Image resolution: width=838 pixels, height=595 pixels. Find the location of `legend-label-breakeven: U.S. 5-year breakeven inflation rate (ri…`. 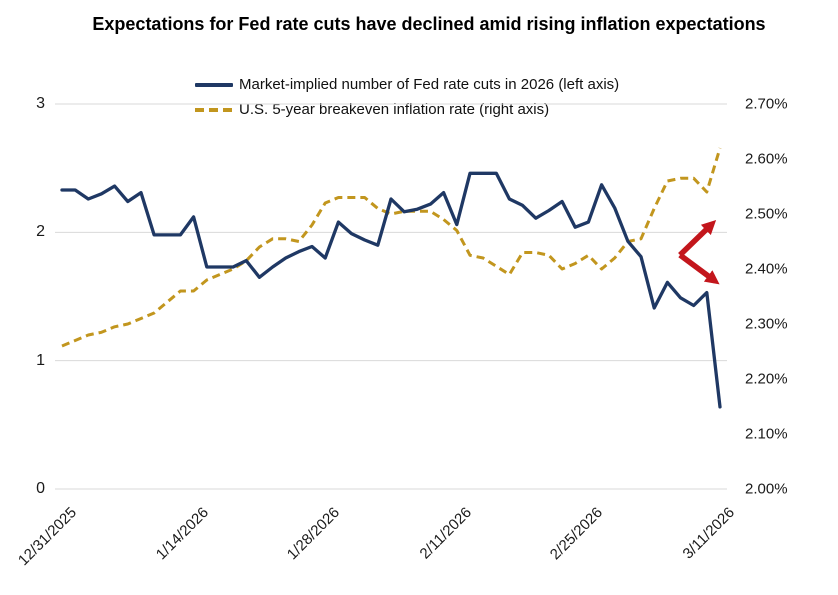

legend-label-breakeven: U.S. 5-year breakeven inflation rate (ri… is located at coordinates (394, 109).